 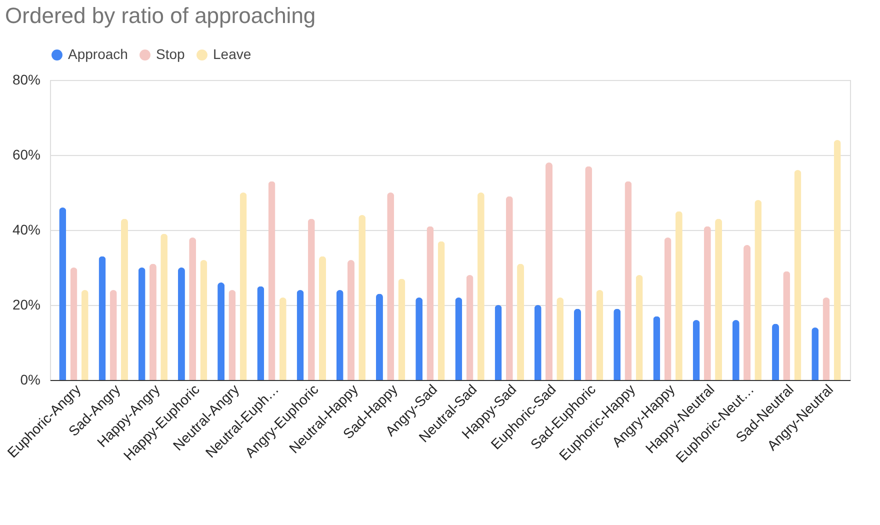 What do you see at coordinates (98, 54) in the screenshot?
I see `legend-label: Approach` at bounding box center [98, 54].